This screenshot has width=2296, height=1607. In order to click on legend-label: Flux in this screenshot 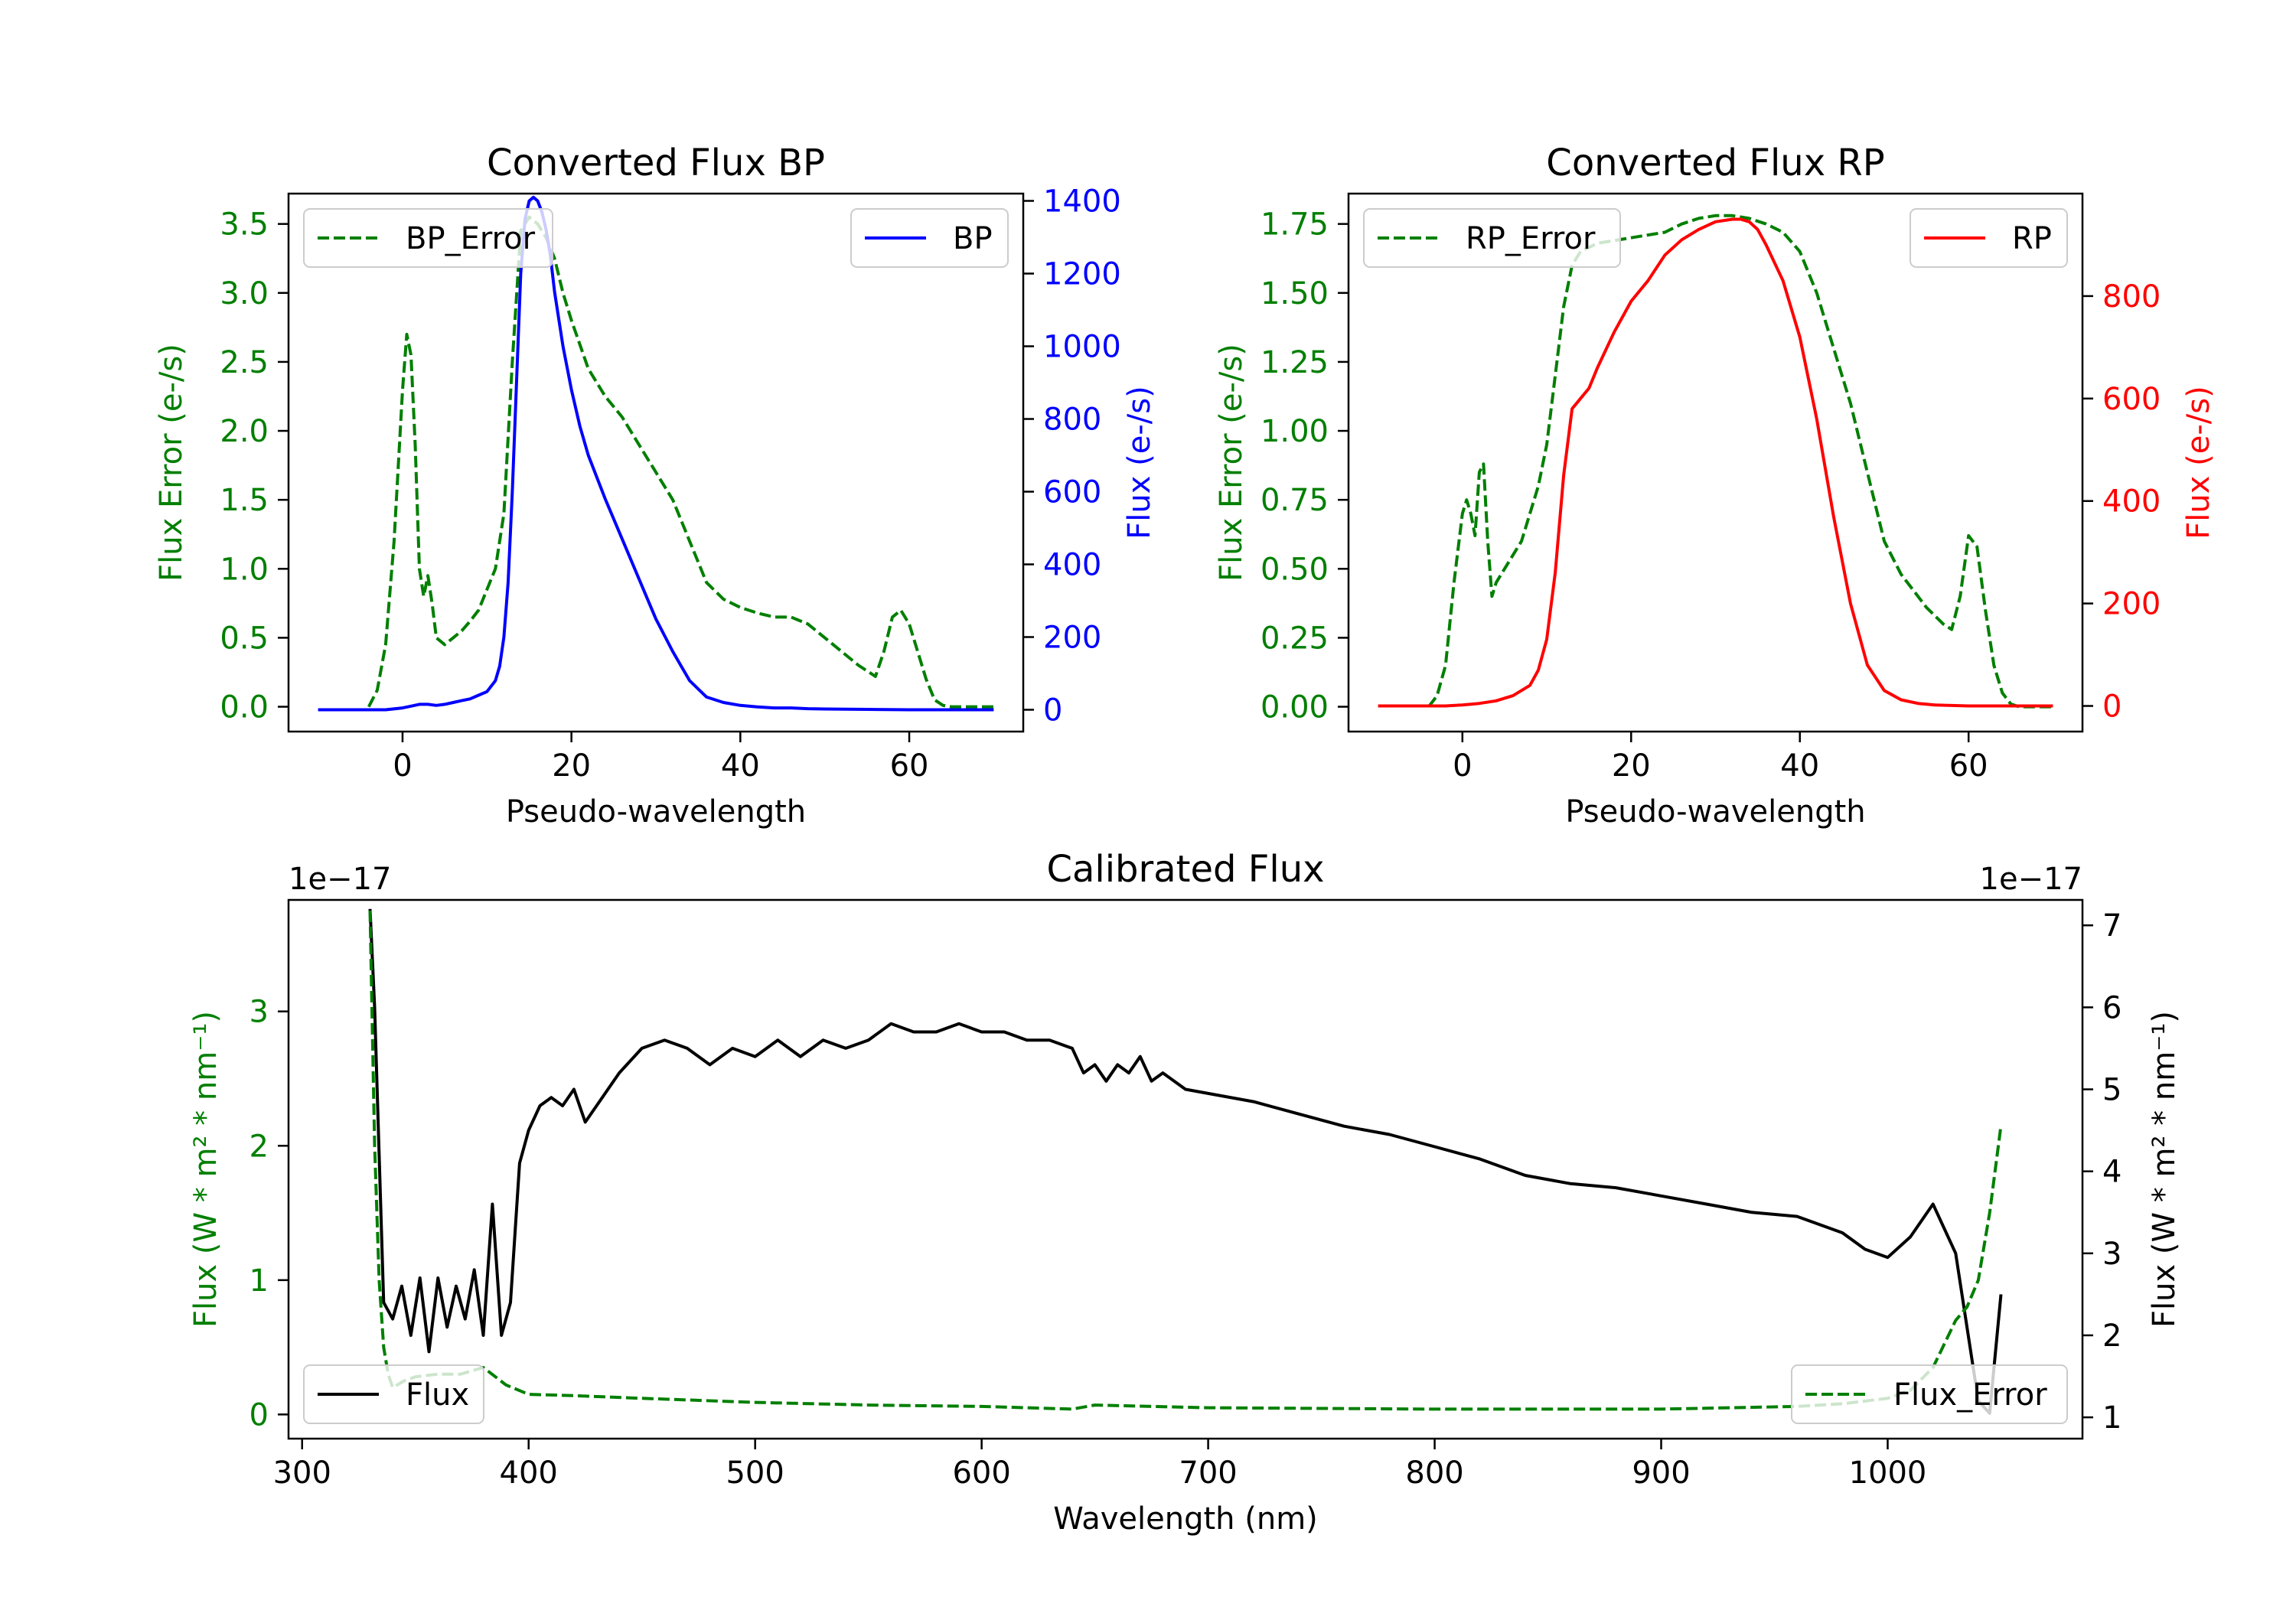, I will do `click(437, 1395)`.